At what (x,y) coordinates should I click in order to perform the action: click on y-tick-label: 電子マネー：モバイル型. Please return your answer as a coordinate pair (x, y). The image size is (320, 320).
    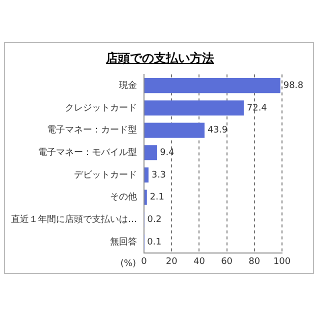
    Looking at the image, I should click on (87, 152).